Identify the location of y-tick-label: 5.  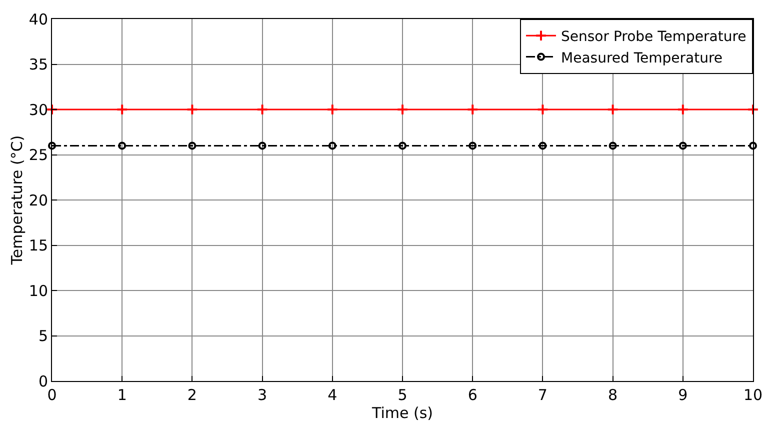
(43, 336).